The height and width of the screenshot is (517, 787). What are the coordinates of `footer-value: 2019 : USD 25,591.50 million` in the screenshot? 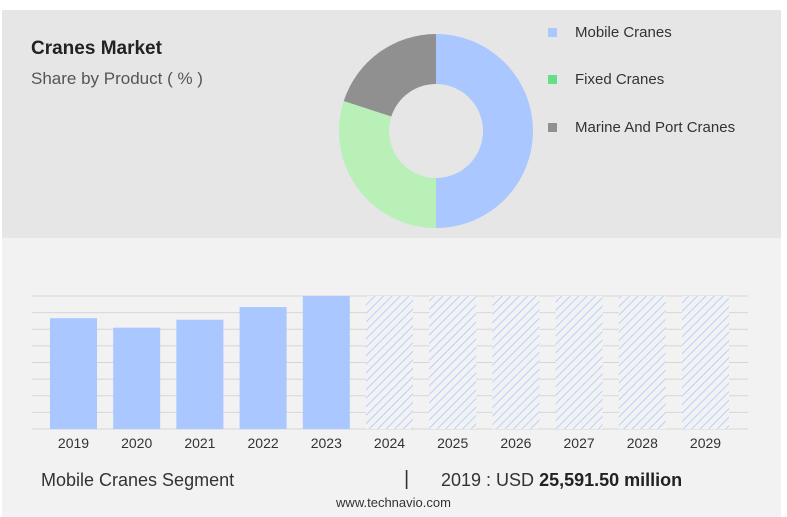 It's located at (561, 480).